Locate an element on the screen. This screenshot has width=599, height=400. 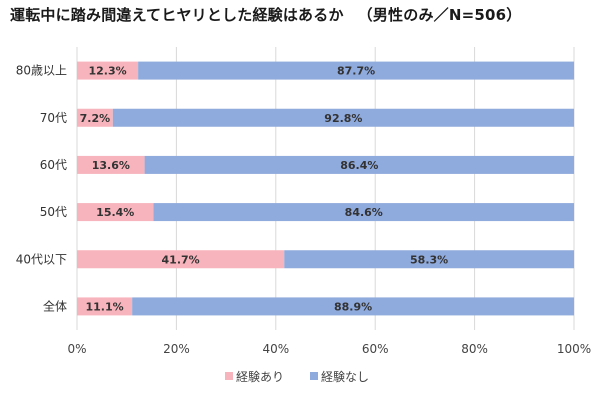
data-label: 88.9% is located at coordinates (353, 306).